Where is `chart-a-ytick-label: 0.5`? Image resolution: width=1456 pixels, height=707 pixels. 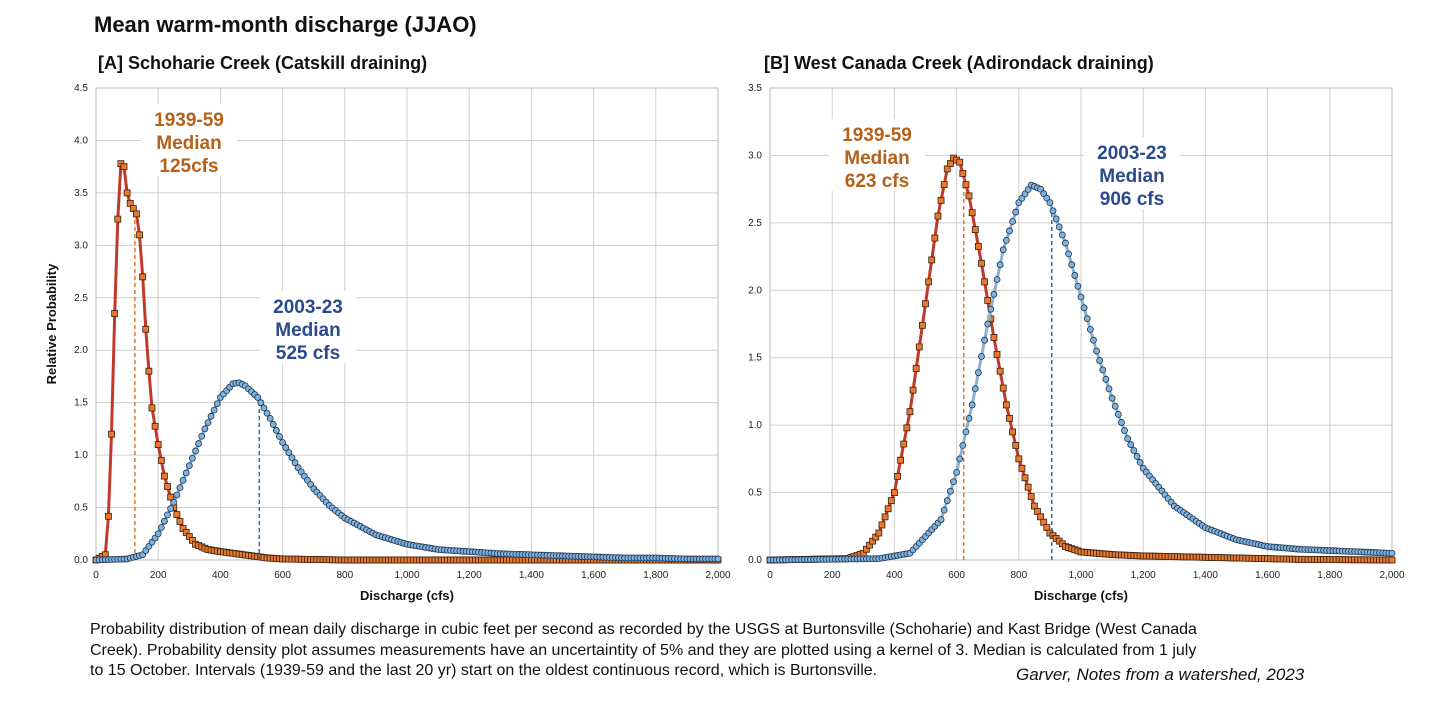
chart-a-ytick-label: 0.5 is located at coordinates (81, 508).